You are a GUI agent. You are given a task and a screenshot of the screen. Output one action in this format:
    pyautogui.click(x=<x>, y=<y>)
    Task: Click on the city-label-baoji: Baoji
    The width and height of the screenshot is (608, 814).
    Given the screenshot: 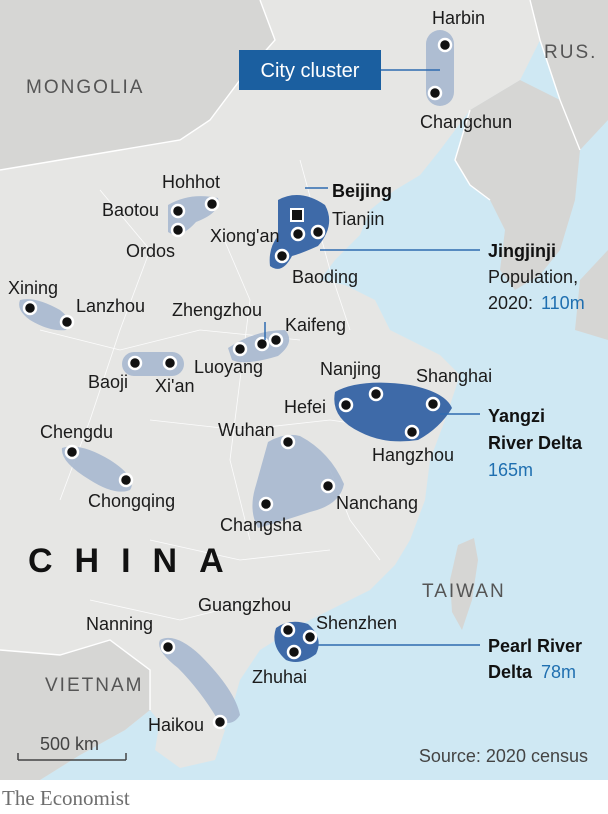 What is the action you would take?
    pyautogui.click(x=108, y=382)
    